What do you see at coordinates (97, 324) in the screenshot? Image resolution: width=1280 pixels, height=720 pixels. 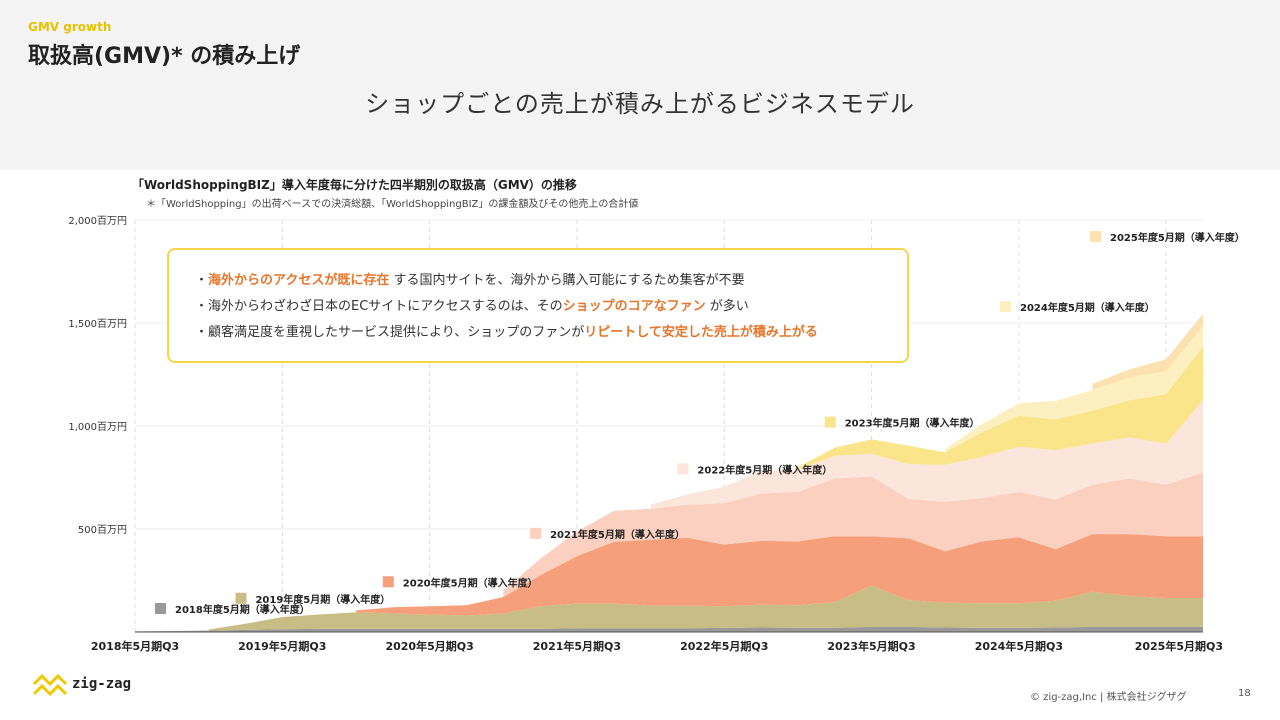 I see `y-tick-label-2: 1,500百万円` at bounding box center [97, 324].